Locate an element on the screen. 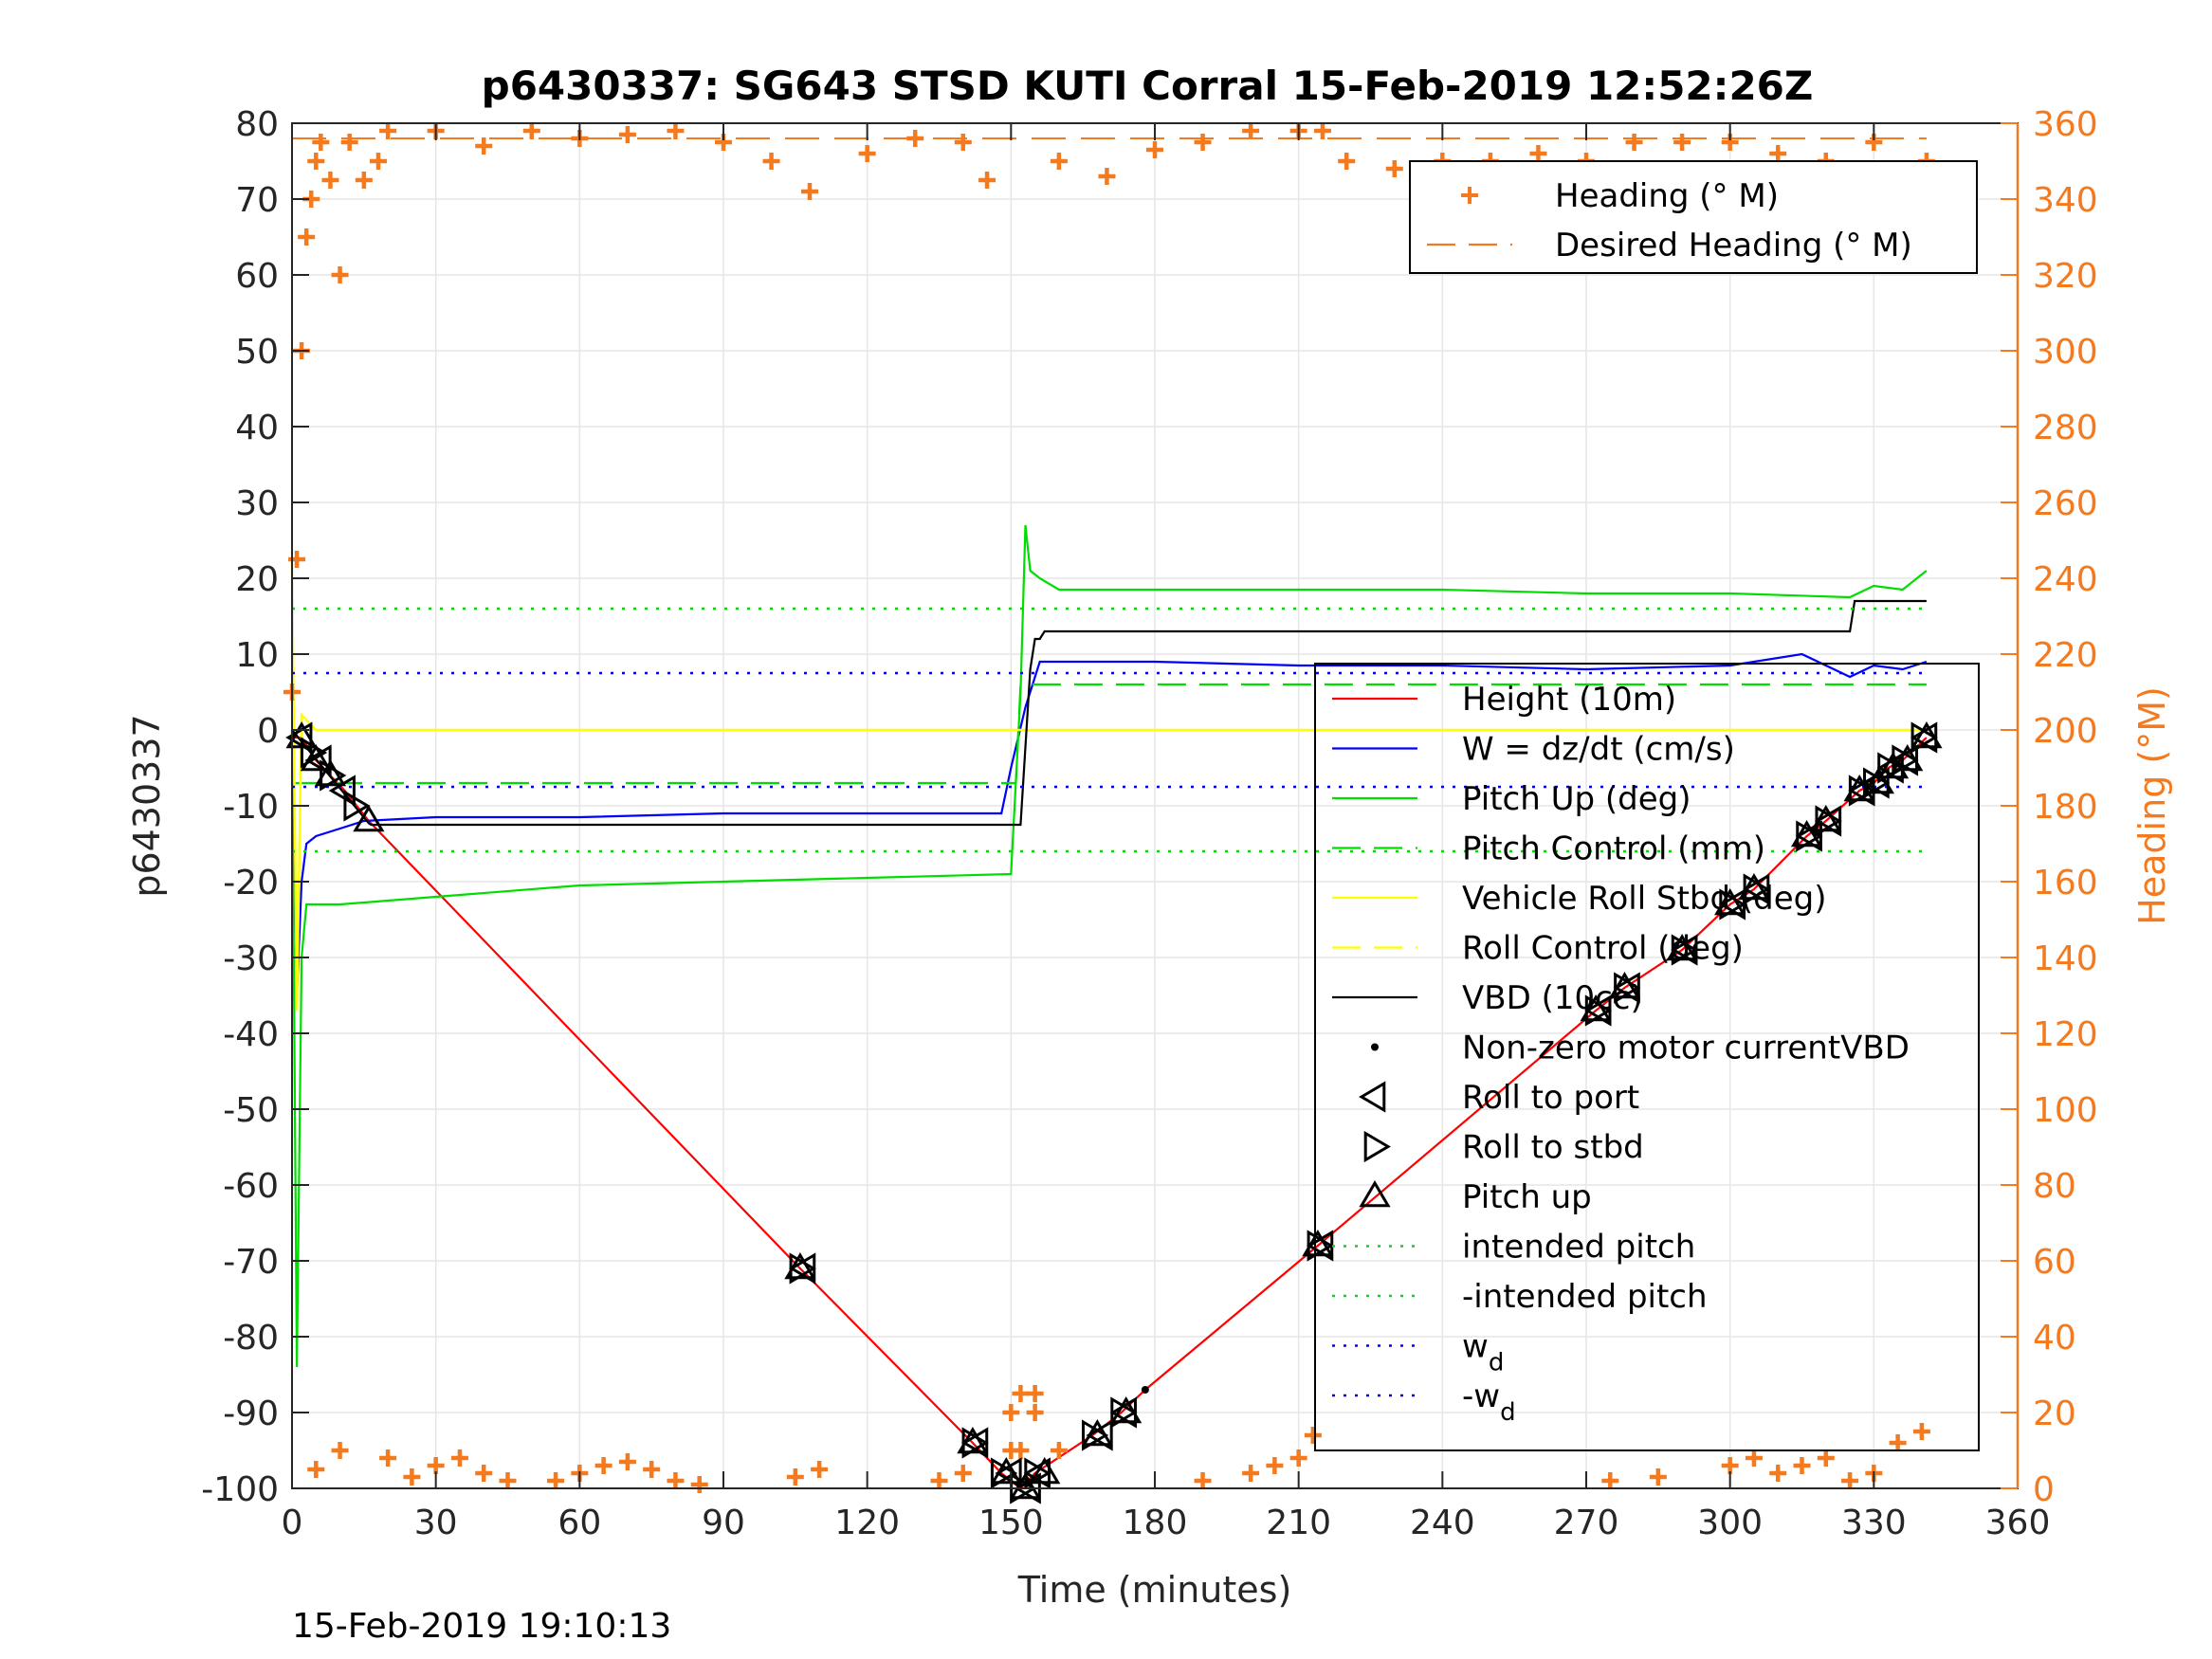  legend-label-text: VBD (10cc) is located at coordinates (1552, 998).